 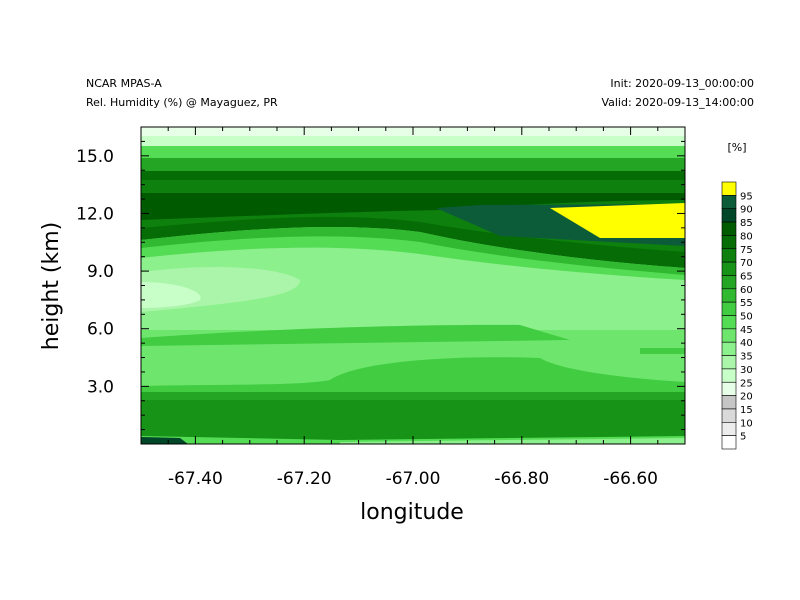 I want to click on colorbar-level-label: 10, so click(x=746, y=423).